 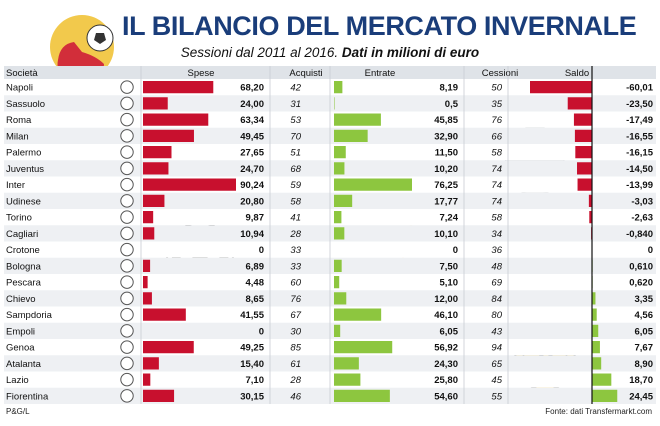 What do you see at coordinates (641, 396) in the screenshot?
I see `saldo-value: 24,45` at bounding box center [641, 396].